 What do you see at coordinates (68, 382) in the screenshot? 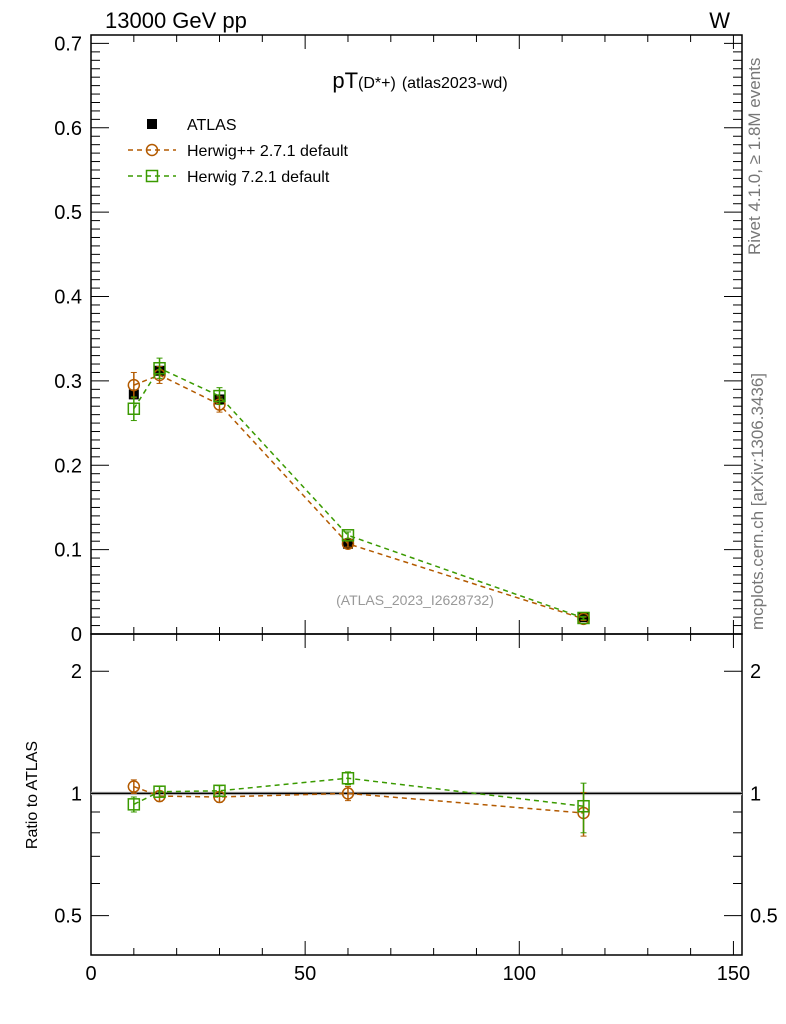
I see `y-tick-label: 0.3` at bounding box center [68, 382].